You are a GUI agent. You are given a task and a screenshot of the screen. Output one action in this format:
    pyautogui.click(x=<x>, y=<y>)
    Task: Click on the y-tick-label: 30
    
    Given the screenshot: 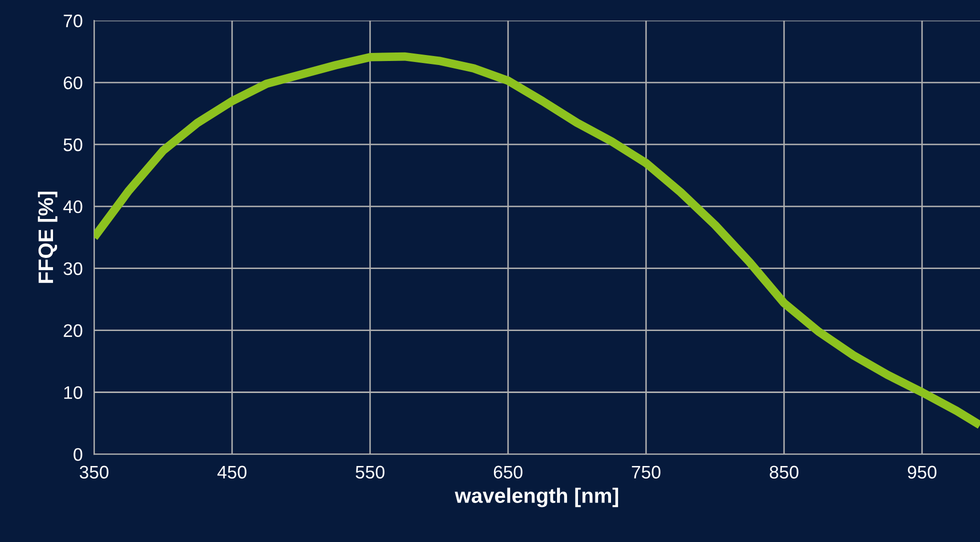 What is the action you would take?
    pyautogui.click(x=73, y=269)
    